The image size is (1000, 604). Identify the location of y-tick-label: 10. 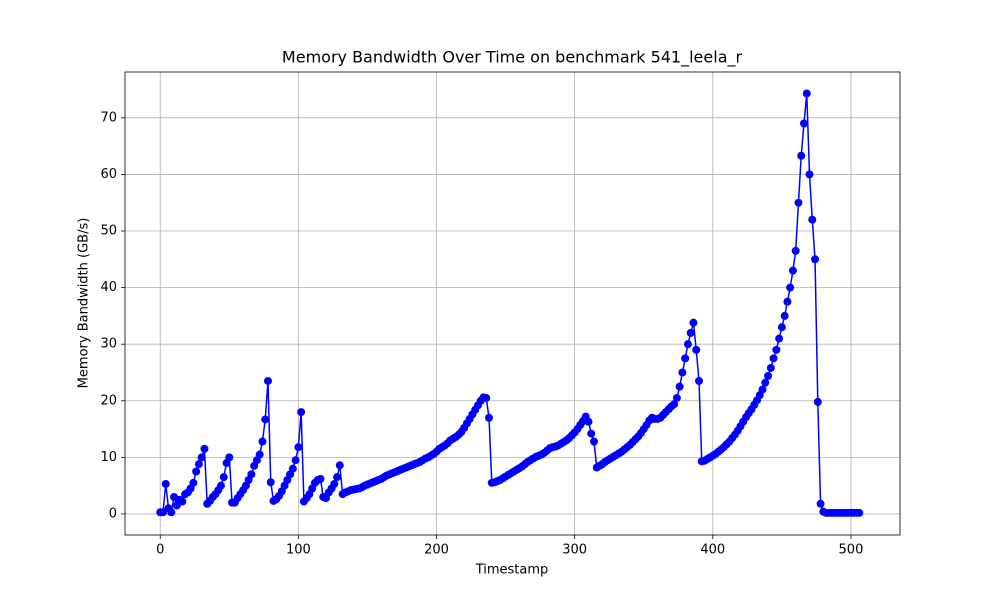
(108, 457).